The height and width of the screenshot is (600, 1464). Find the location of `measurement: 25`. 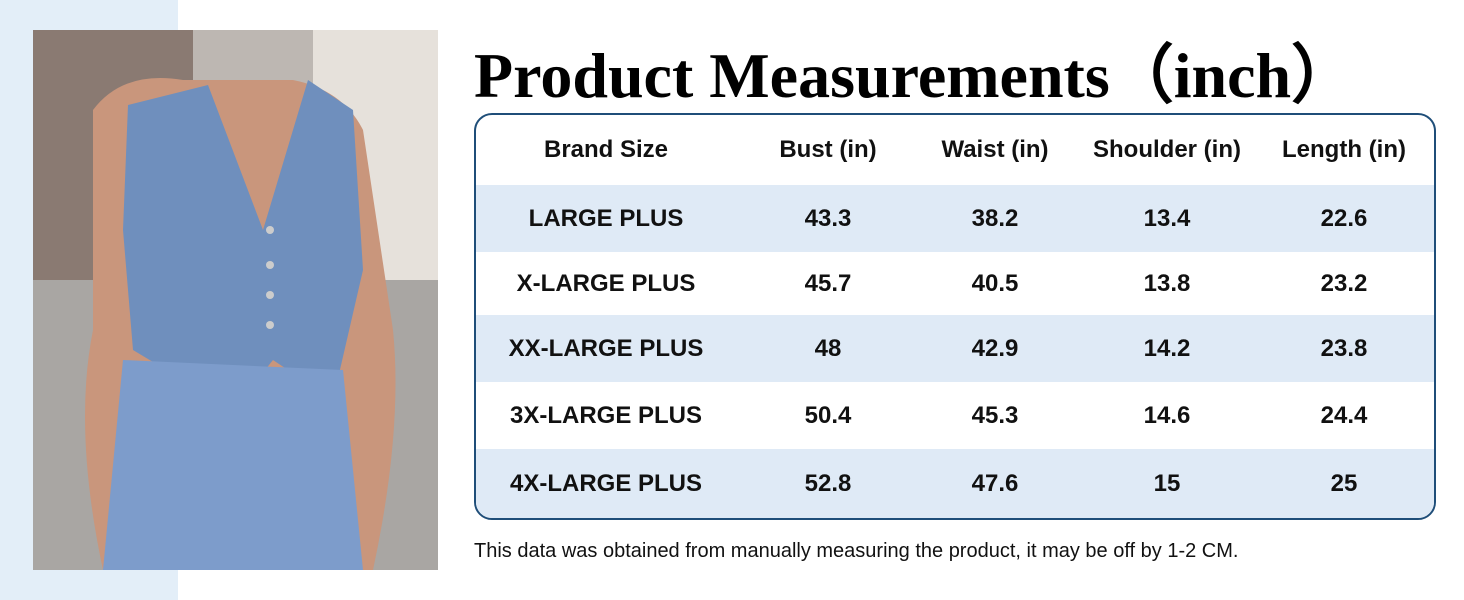

measurement: 25 is located at coordinates (1344, 483).